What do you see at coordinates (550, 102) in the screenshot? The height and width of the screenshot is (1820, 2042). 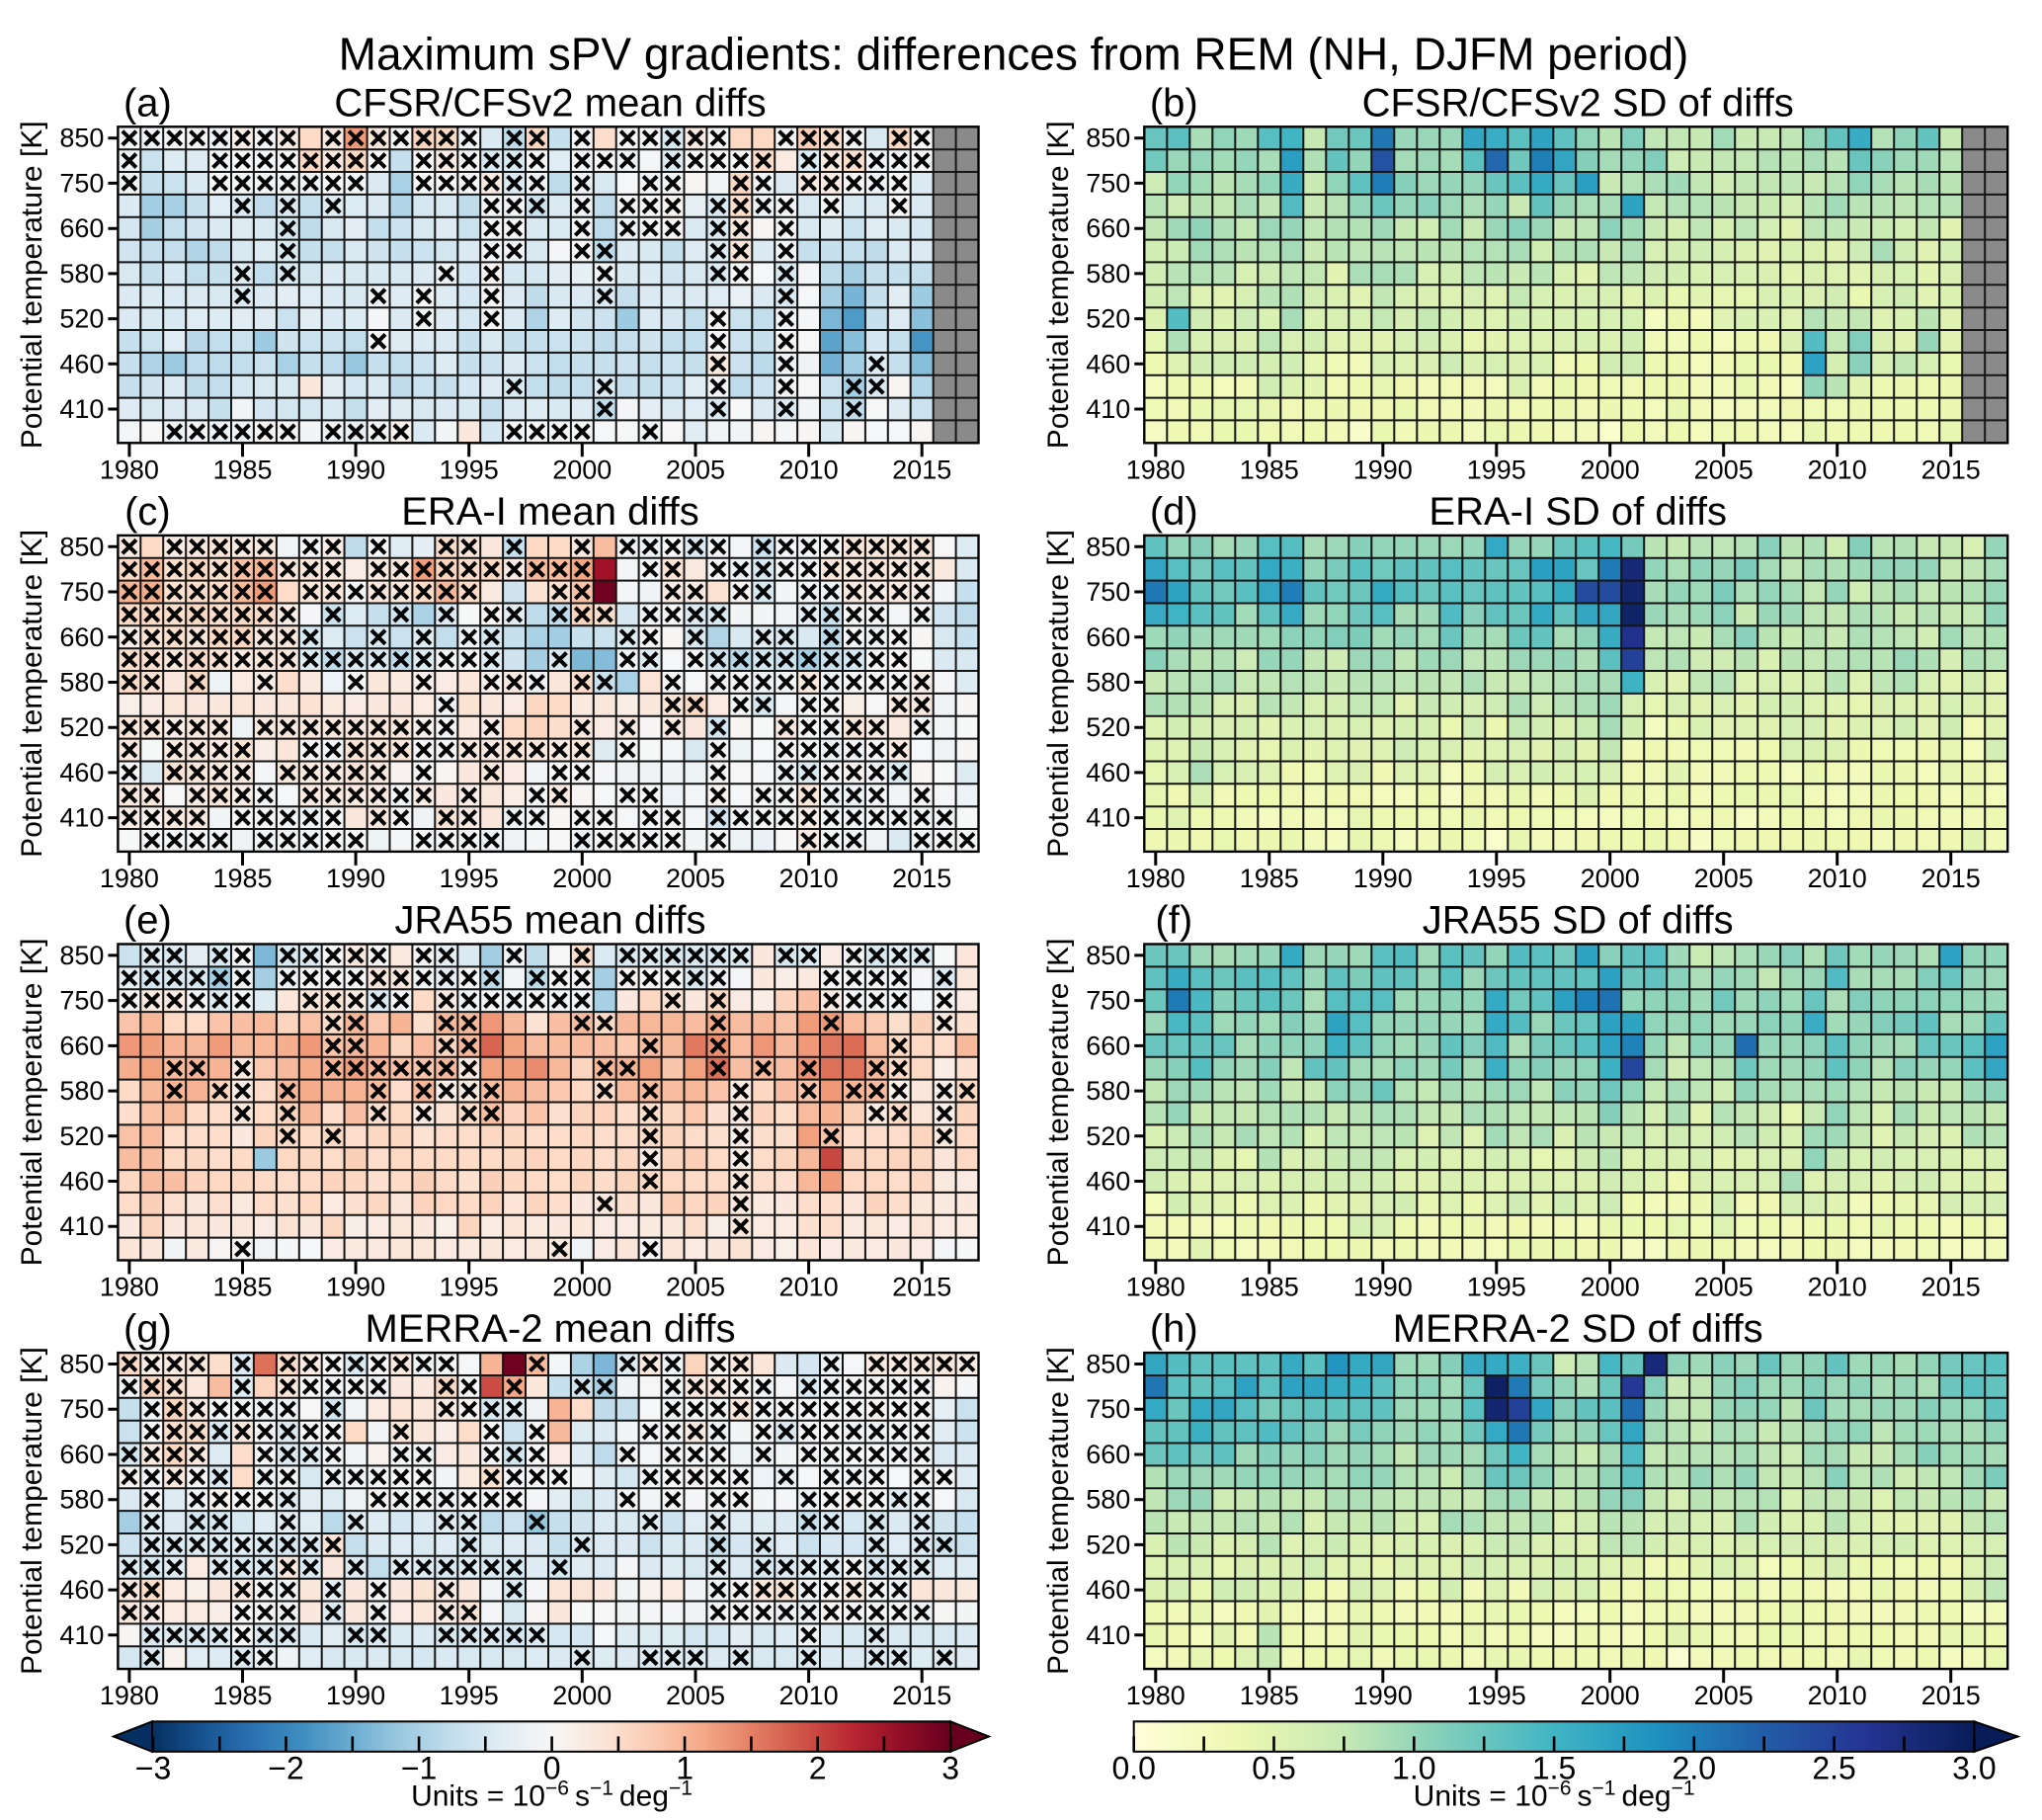 I see `svg-text: CFSR/CFSv2 mean diffs` at bounding box center [550, 102].